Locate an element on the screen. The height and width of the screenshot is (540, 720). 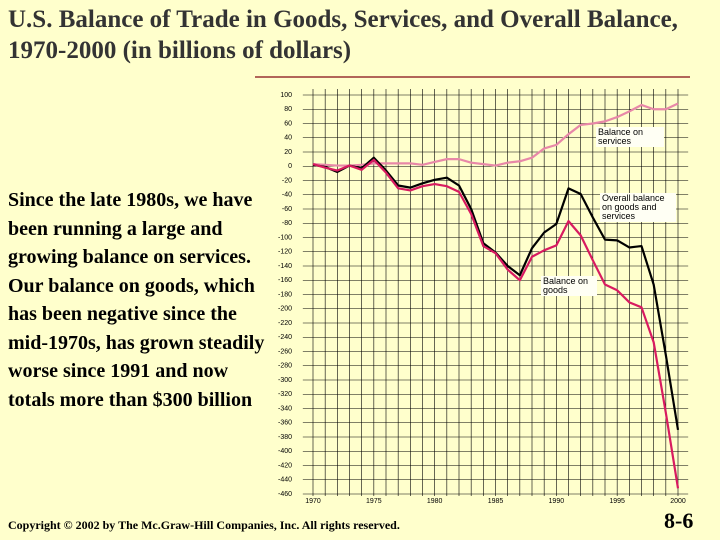
y-tick-label: 0 is located at coordinates (290, 166).